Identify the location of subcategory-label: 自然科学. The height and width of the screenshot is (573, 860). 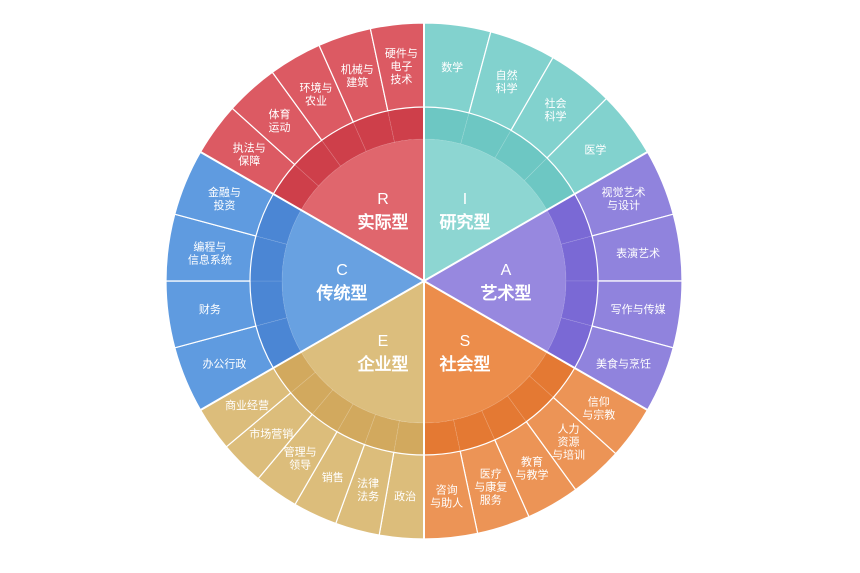
(507, 81).